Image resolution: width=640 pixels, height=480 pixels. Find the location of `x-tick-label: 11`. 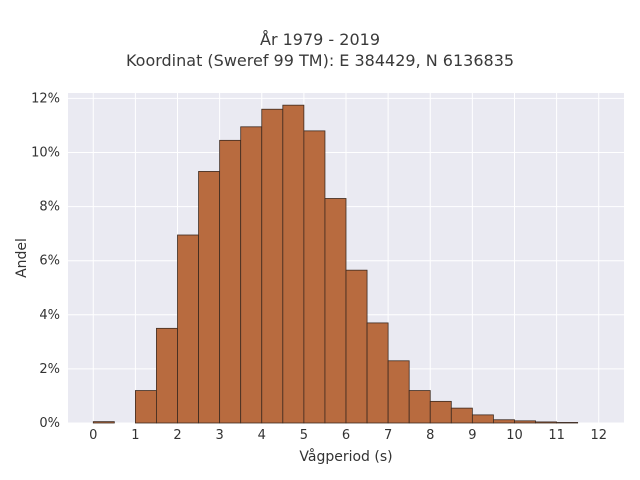

x-tick-label: 11 is located at coordinates (556, 435).